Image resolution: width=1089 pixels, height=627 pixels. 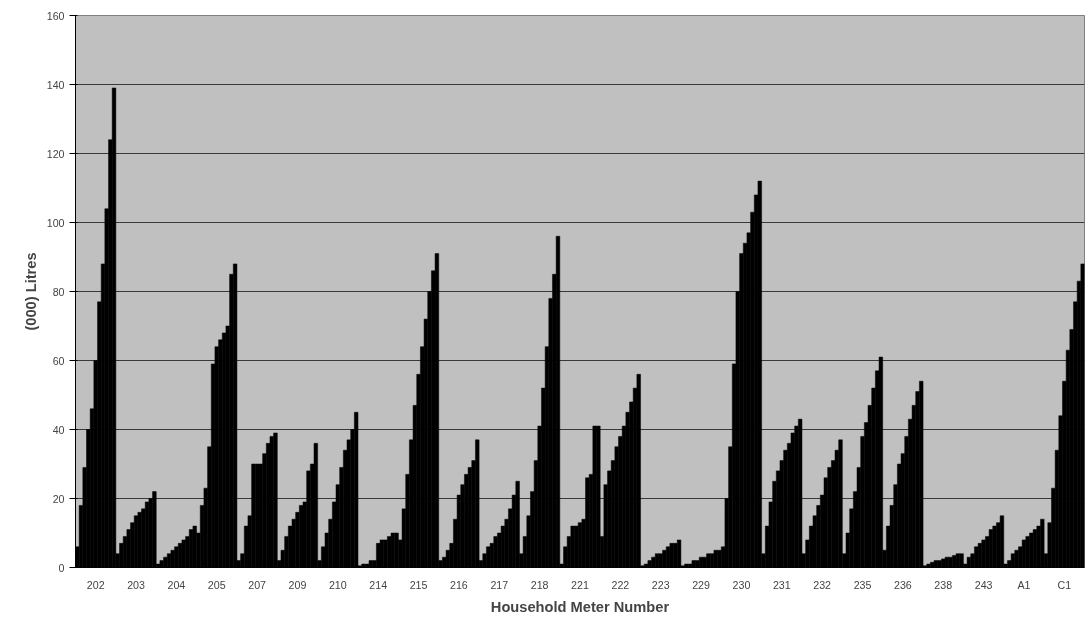 I want to click on x-tick-label: 229, so click(x=701, y=584).